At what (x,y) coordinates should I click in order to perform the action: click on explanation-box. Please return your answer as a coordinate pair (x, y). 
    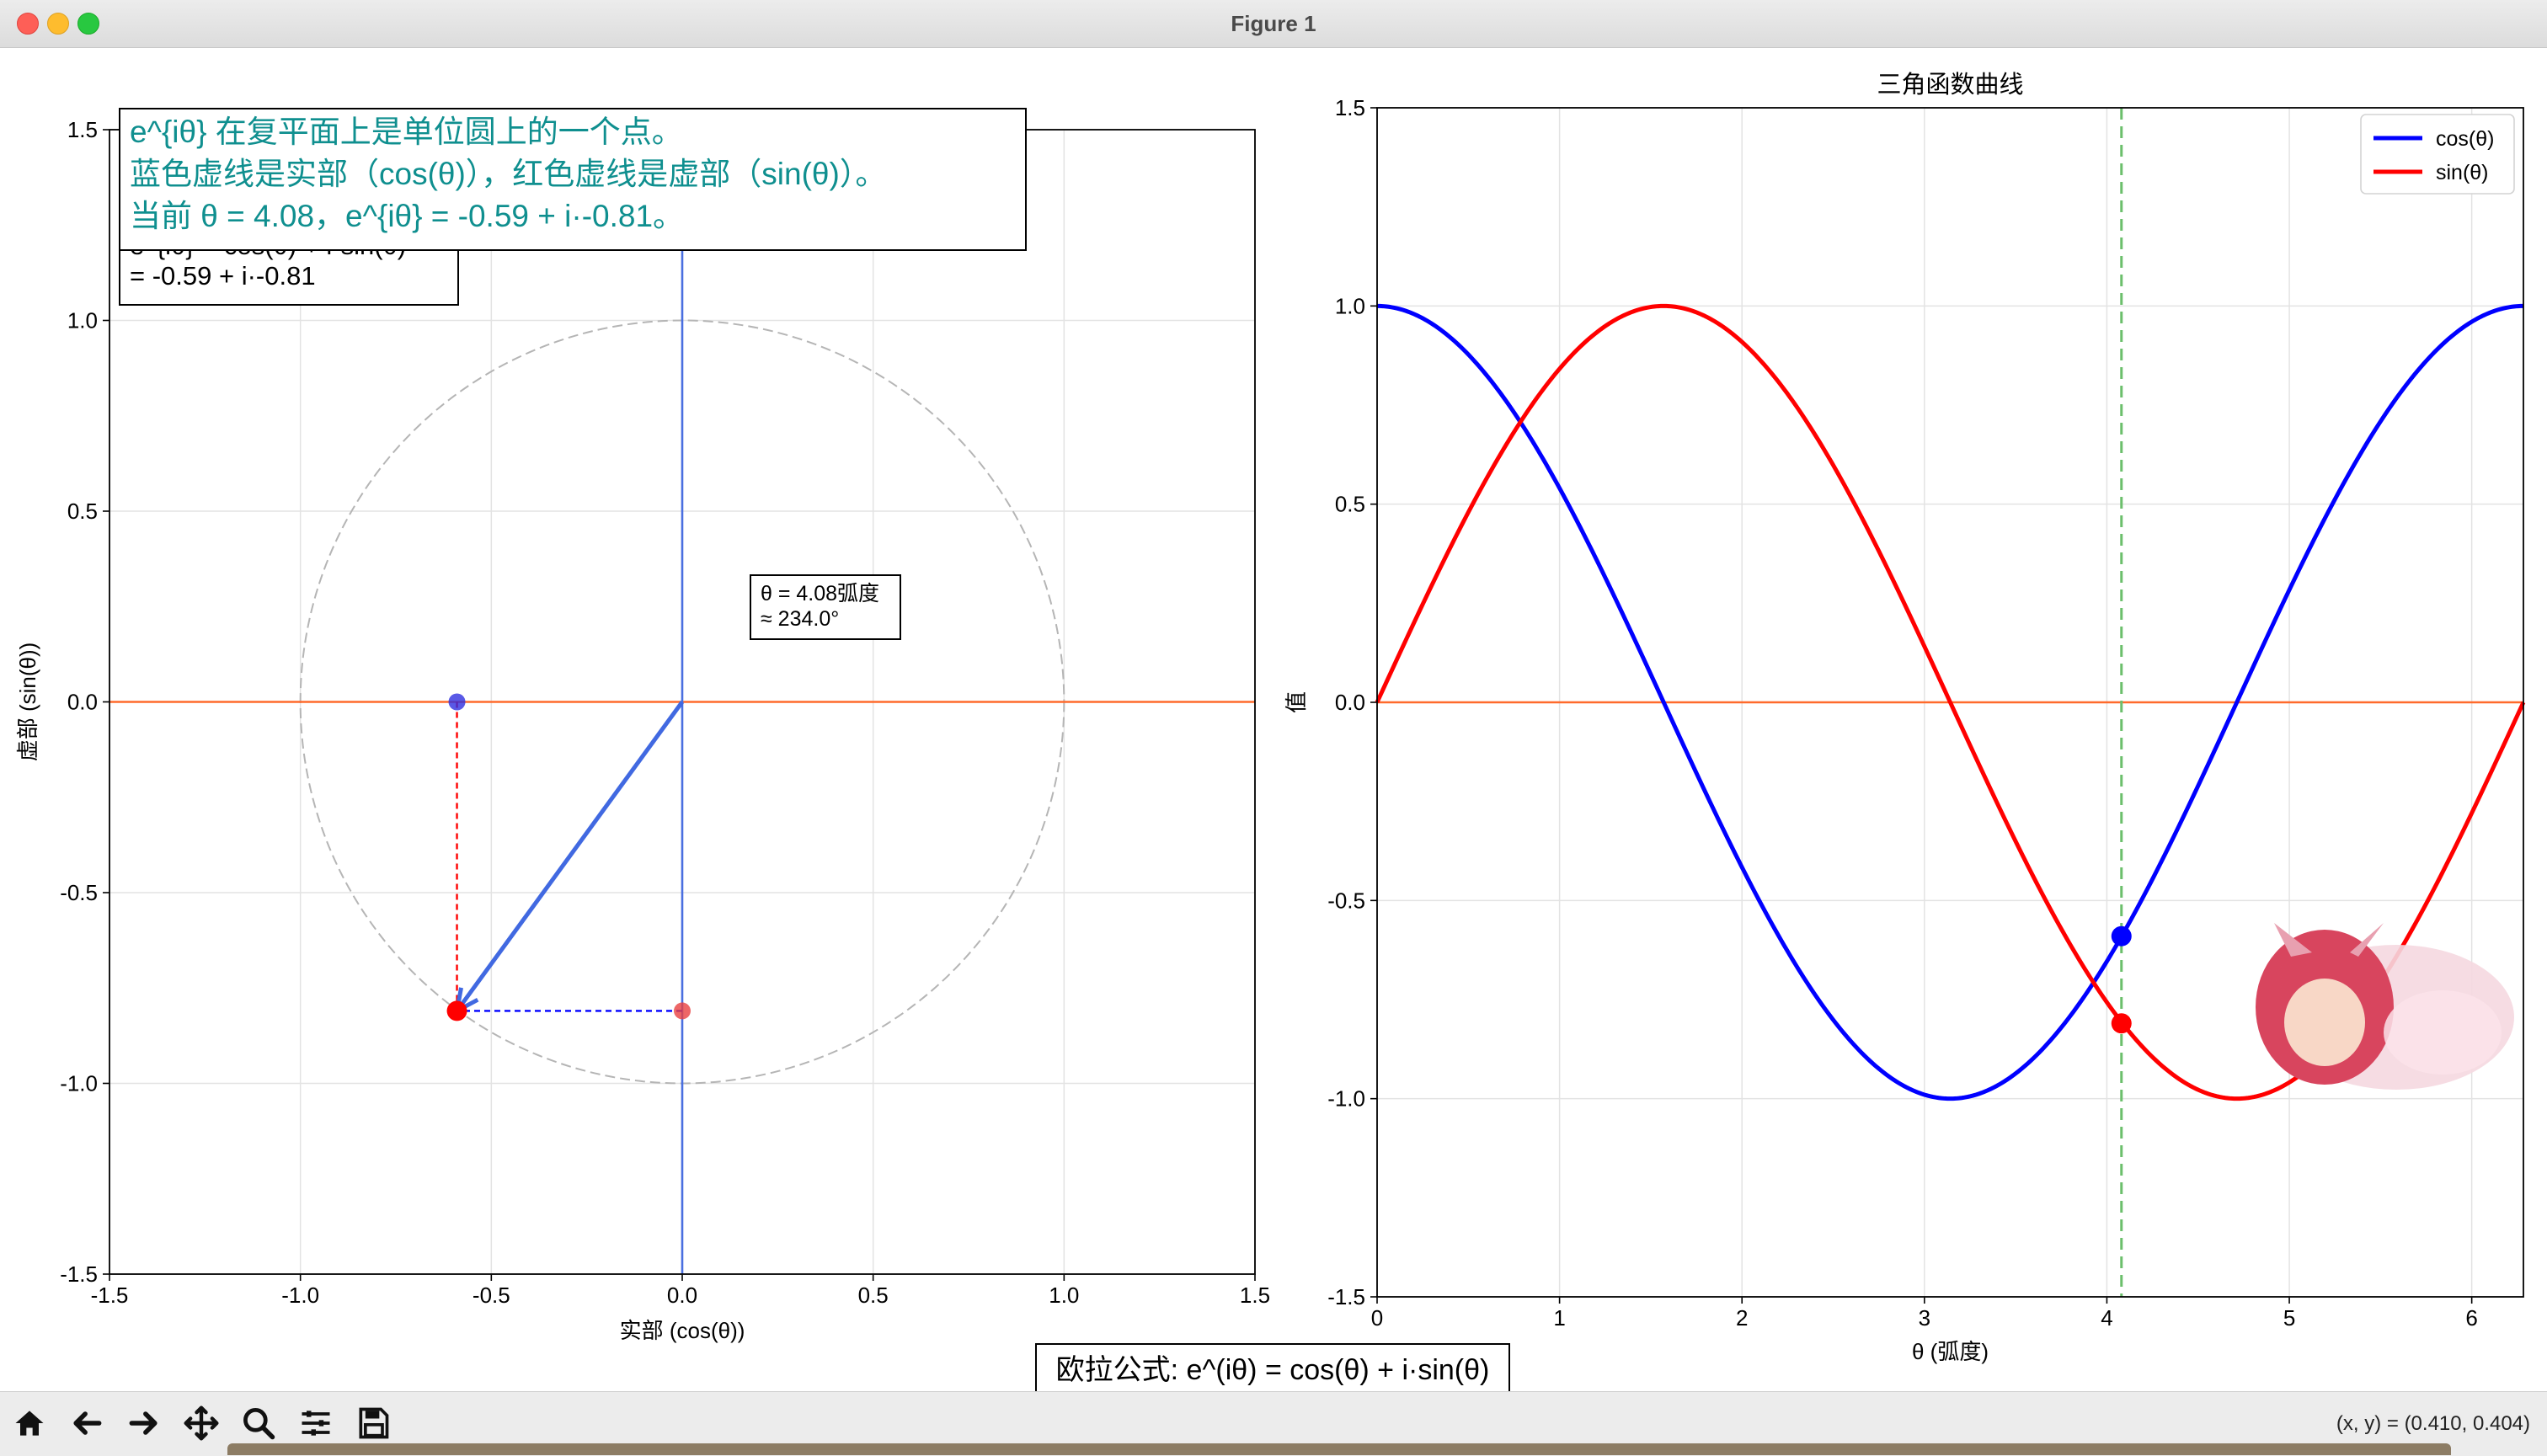
    Looking at the image, I should click on (573, 179).